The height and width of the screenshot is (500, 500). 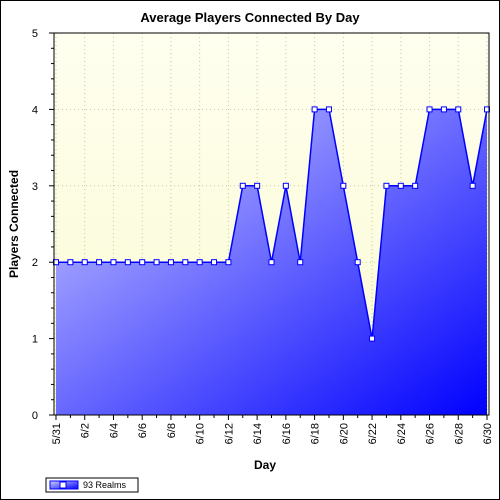 What do you see at coordinates (265, 465) in the screenshot?
I see `x-axis-label: Day` at bounding box center [265, 465].